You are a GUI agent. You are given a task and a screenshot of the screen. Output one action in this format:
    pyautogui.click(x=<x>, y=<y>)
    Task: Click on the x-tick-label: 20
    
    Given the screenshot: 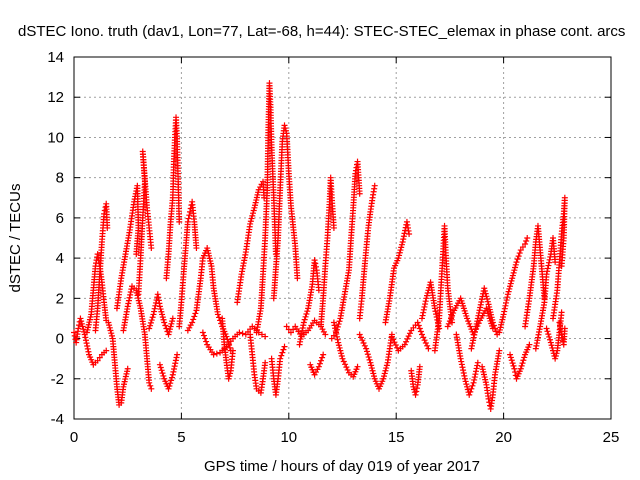 What is the action you would take?
    pyautogui.click(x=503, y=437)
    